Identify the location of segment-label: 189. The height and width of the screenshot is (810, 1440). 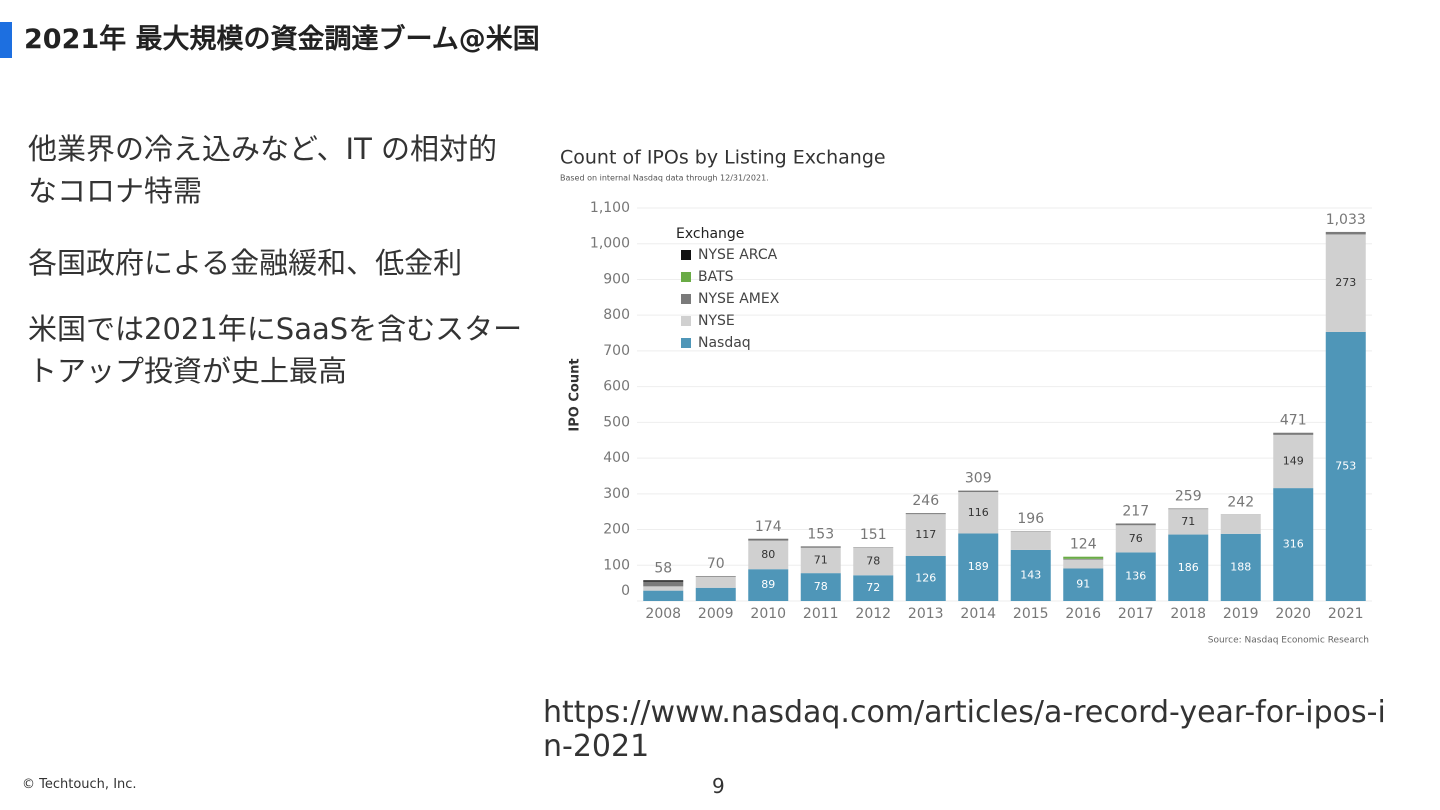
(978, 566).